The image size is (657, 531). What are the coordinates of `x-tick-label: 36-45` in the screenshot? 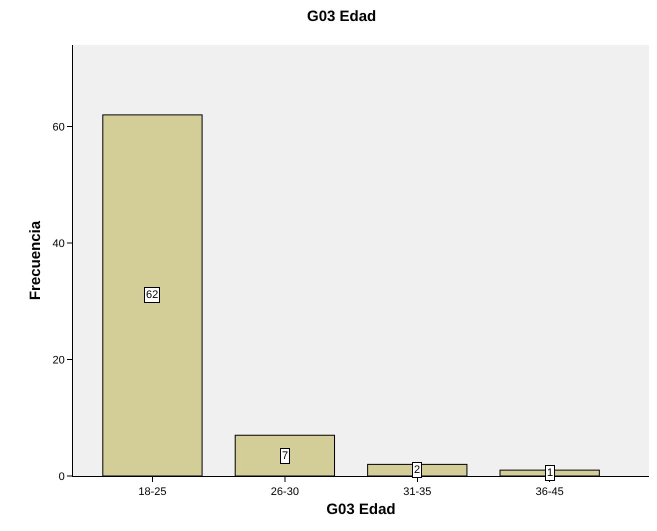 It's located at (550, 492).